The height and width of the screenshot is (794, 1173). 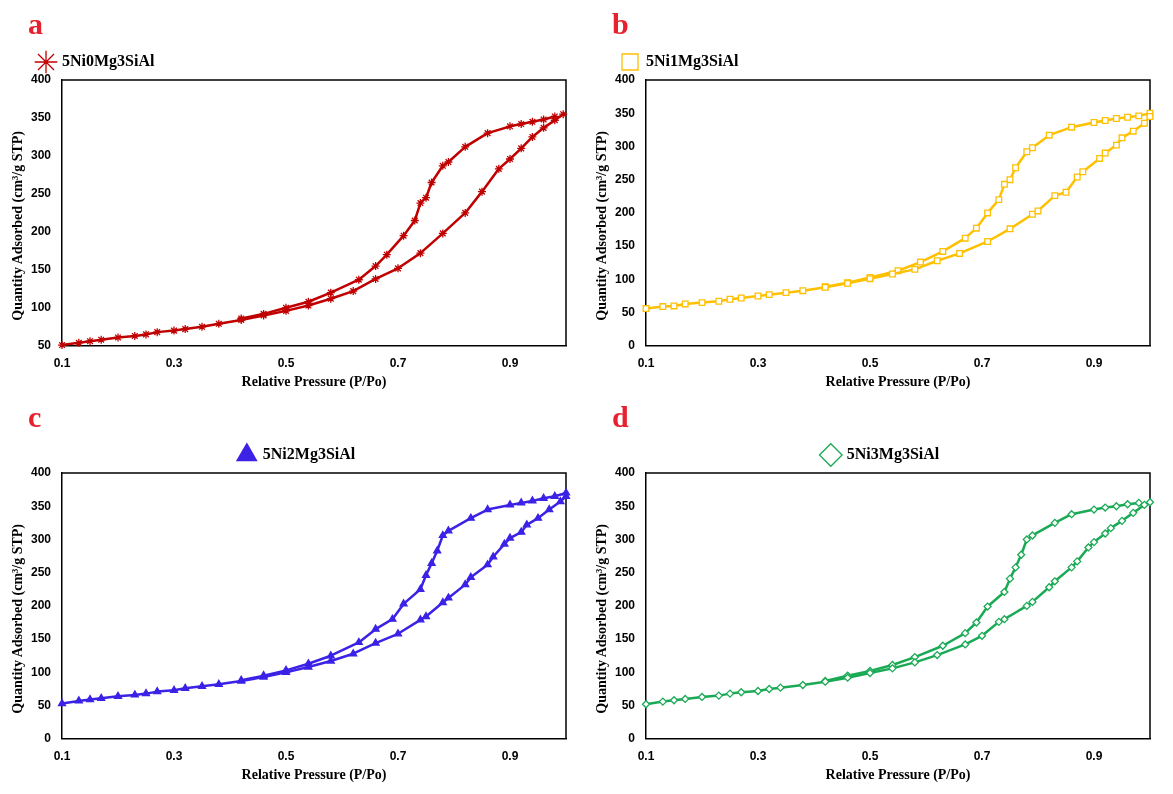 I want to click on chart-title: c, so click(x=35, y=416).